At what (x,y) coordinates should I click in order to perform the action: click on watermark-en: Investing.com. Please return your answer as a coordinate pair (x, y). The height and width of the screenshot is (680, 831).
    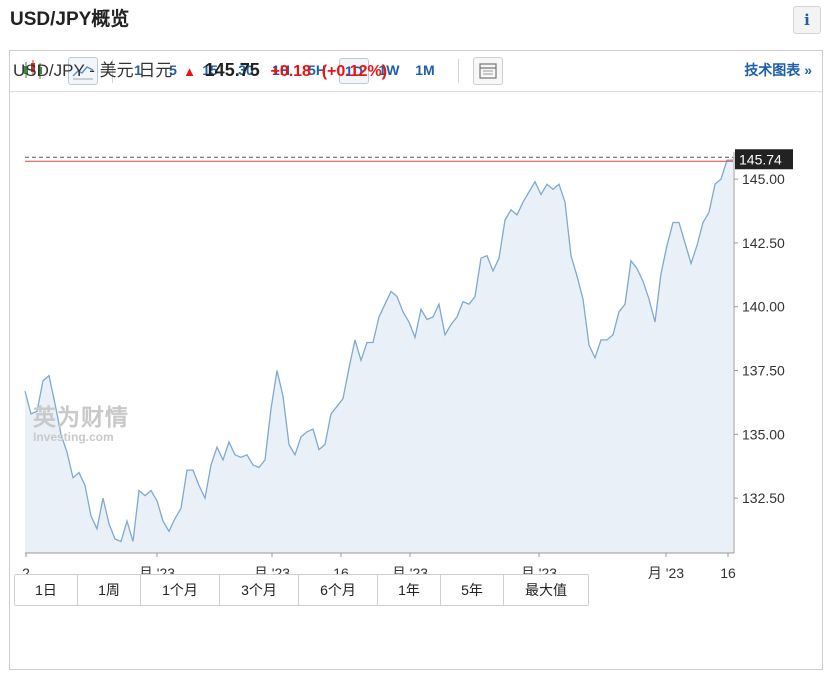
    Looking at the image, I should click on (73, 437).